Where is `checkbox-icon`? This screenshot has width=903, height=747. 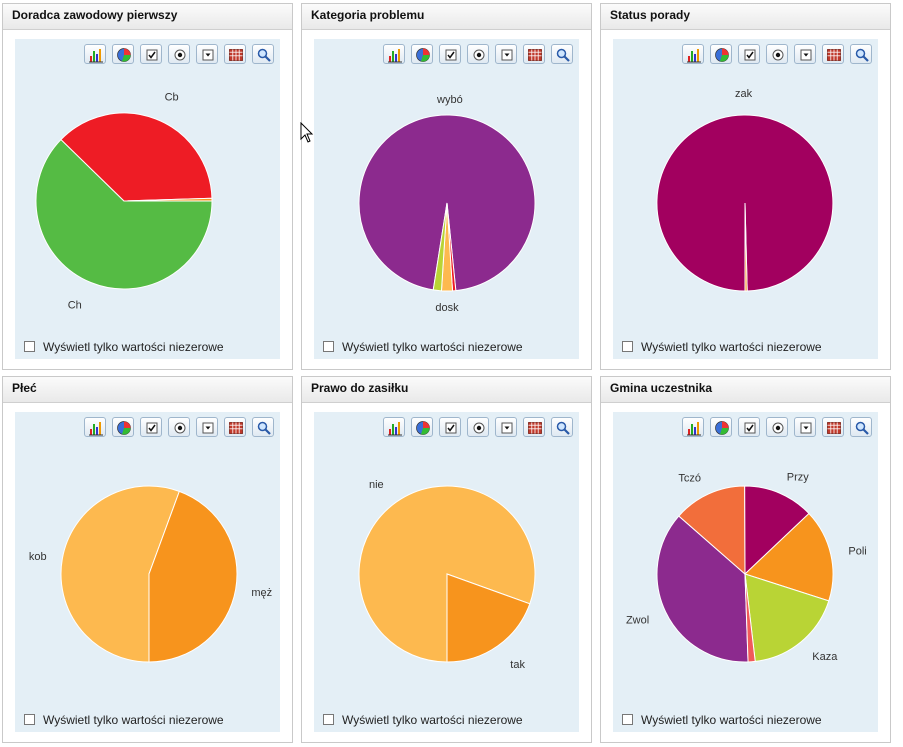
checkbox-icon is located at coordinates (451, 428).